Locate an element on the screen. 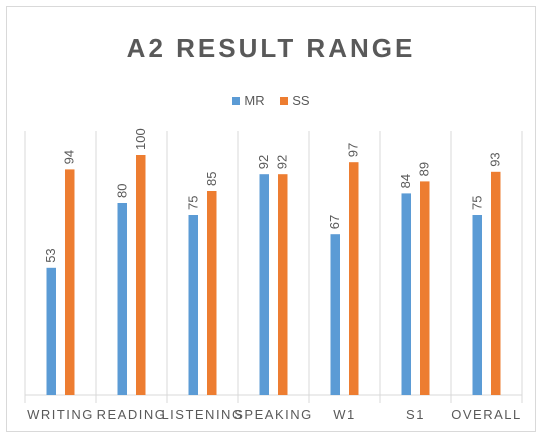  data-label-ss-writing: 94 is located at coordinates (69, 157).